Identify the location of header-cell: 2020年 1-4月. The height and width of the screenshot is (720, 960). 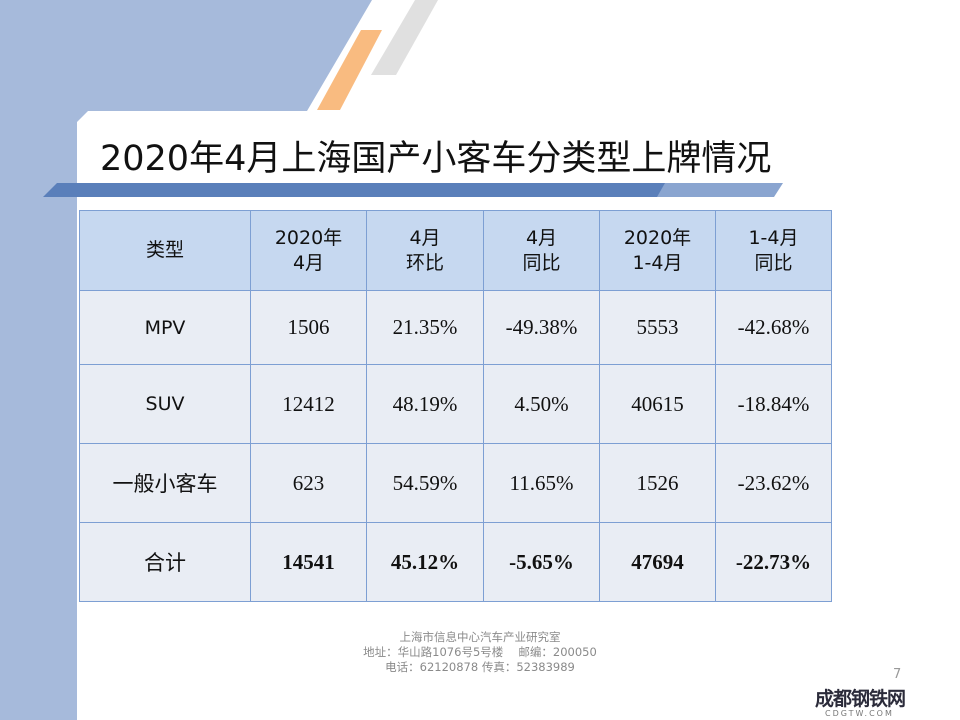
(657, 250).